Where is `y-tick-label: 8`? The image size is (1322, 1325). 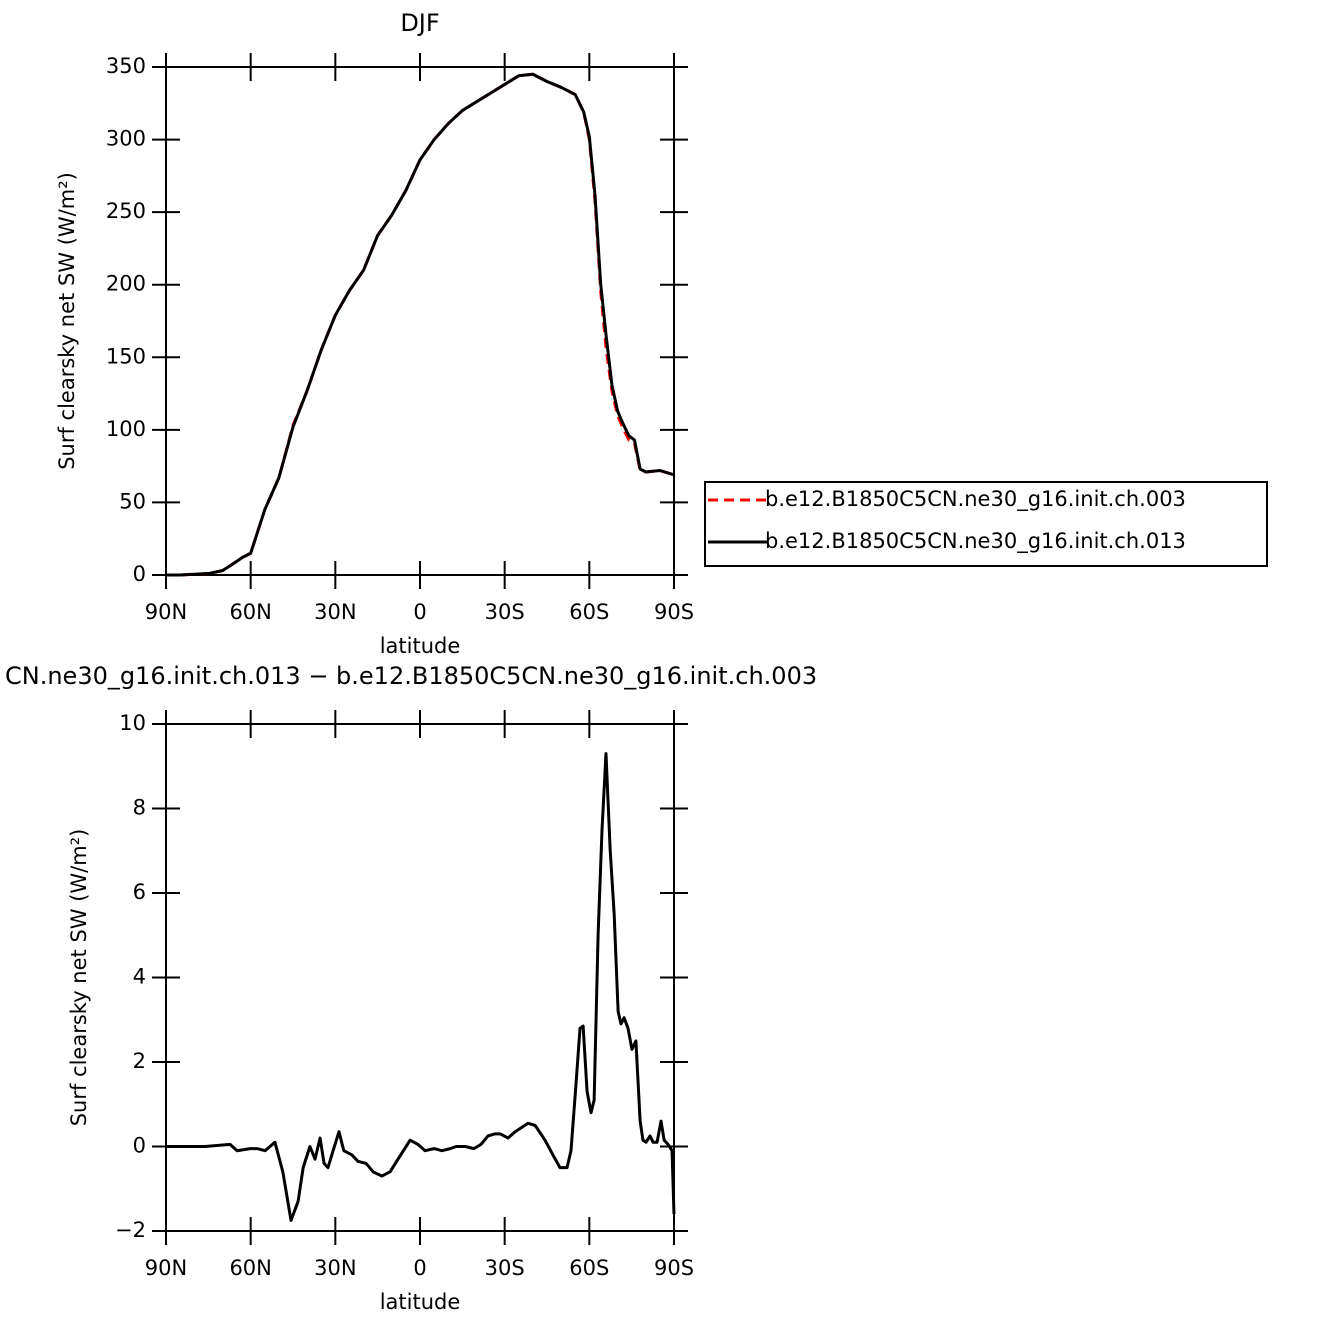
y-tick-label: 8 is located at coordinates (139, 808).